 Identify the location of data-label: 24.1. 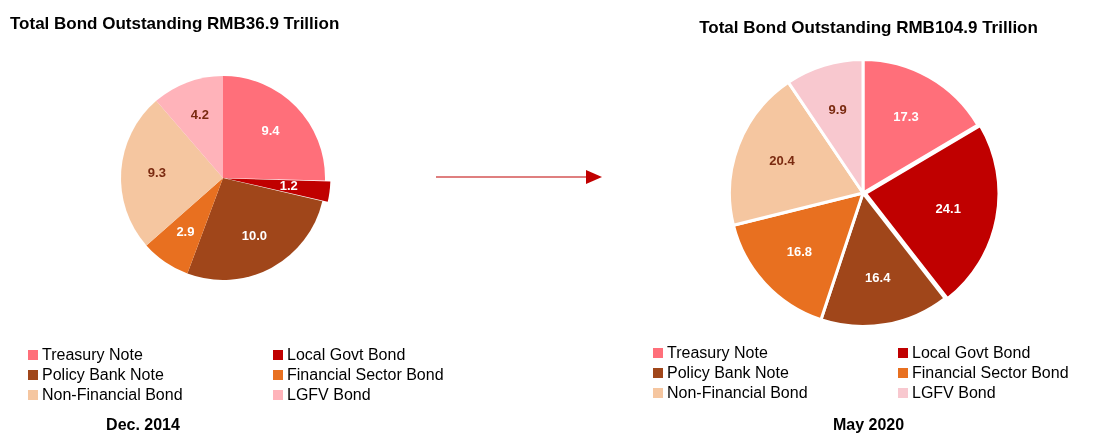
(948, 208).